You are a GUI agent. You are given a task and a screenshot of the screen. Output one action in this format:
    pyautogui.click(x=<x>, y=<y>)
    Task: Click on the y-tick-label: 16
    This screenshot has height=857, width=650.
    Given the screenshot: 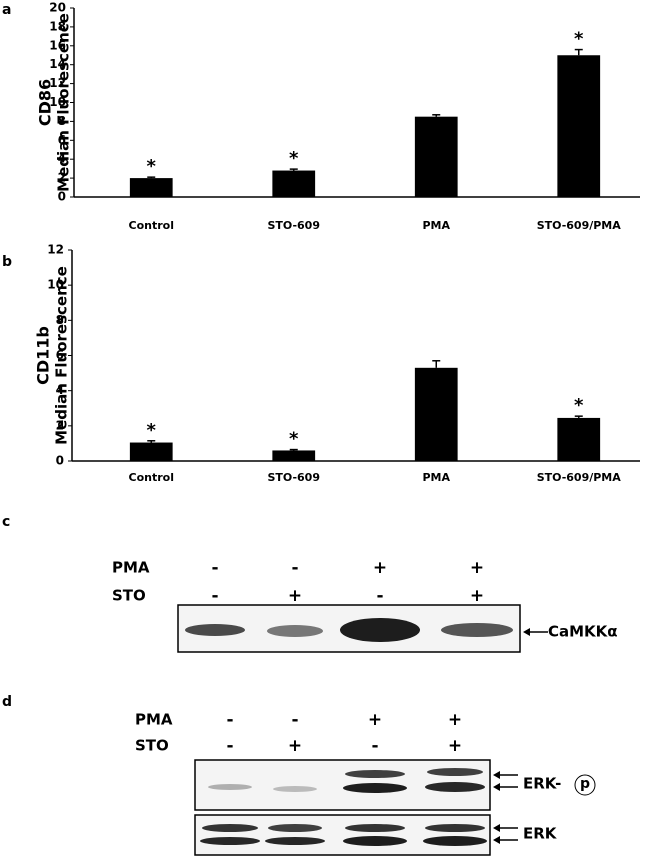 What is the action you would take?
    pyautogui.click(x=57, y=45)
    